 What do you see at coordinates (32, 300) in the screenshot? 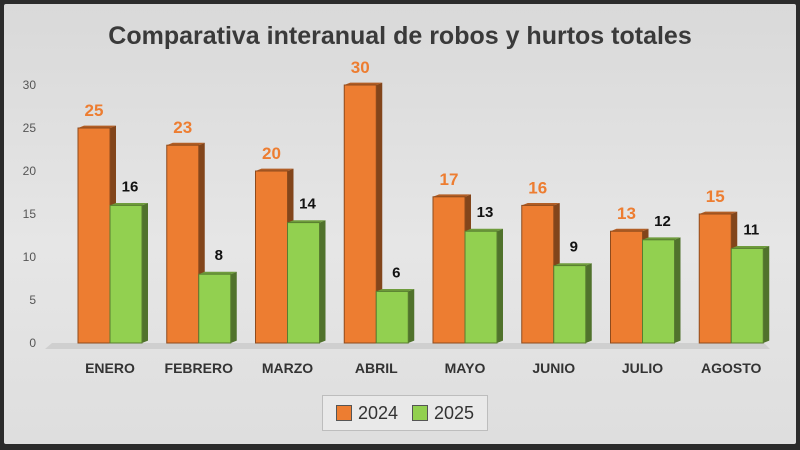
I see `y-tick-label: 5` at bounding box center [32, 300].